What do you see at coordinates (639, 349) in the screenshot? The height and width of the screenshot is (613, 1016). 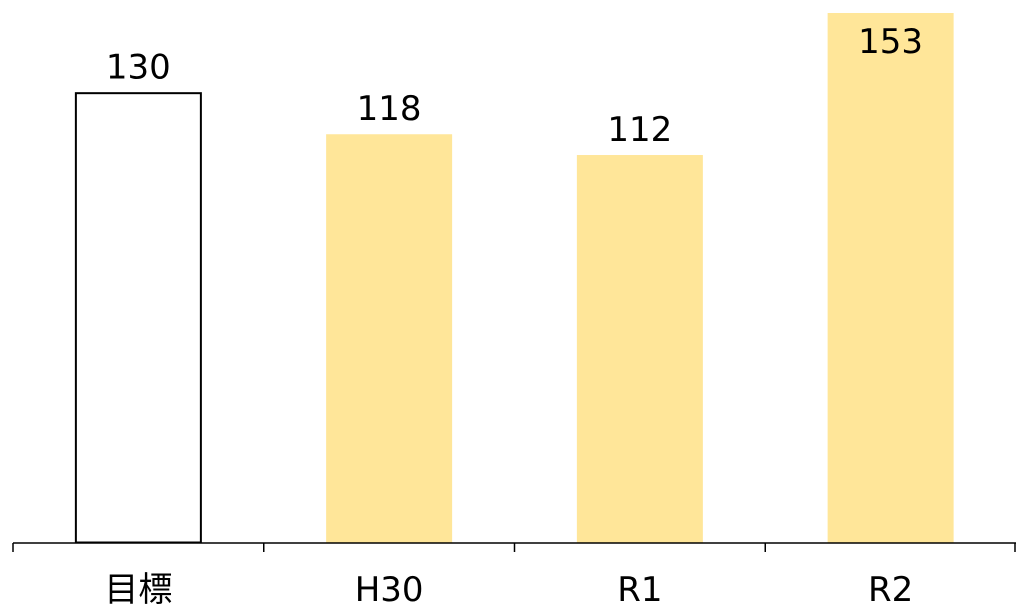 I see `bar-r1` at bounding box center [639, 349].